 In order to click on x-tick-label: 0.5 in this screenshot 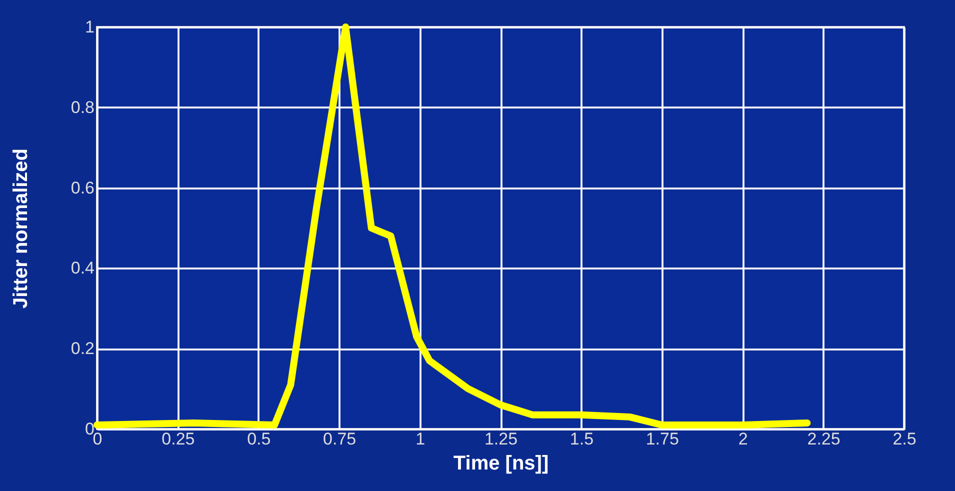, I will do `click(259, 439)`.